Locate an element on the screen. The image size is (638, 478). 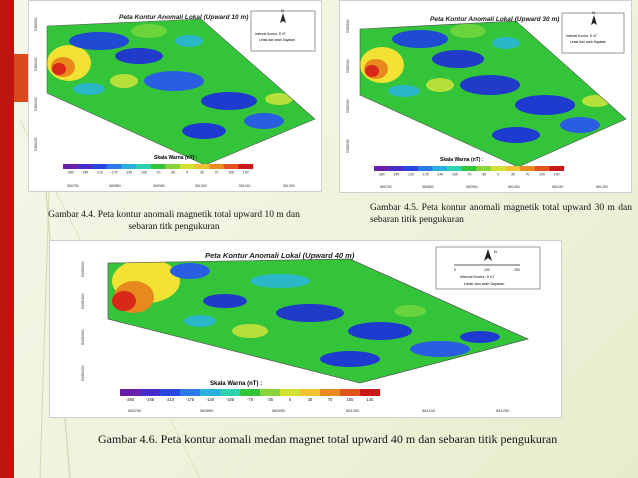
map-title: Peta Kontur Anomali Lokal (Upward 10 m) is located at coordinates (183, 17).